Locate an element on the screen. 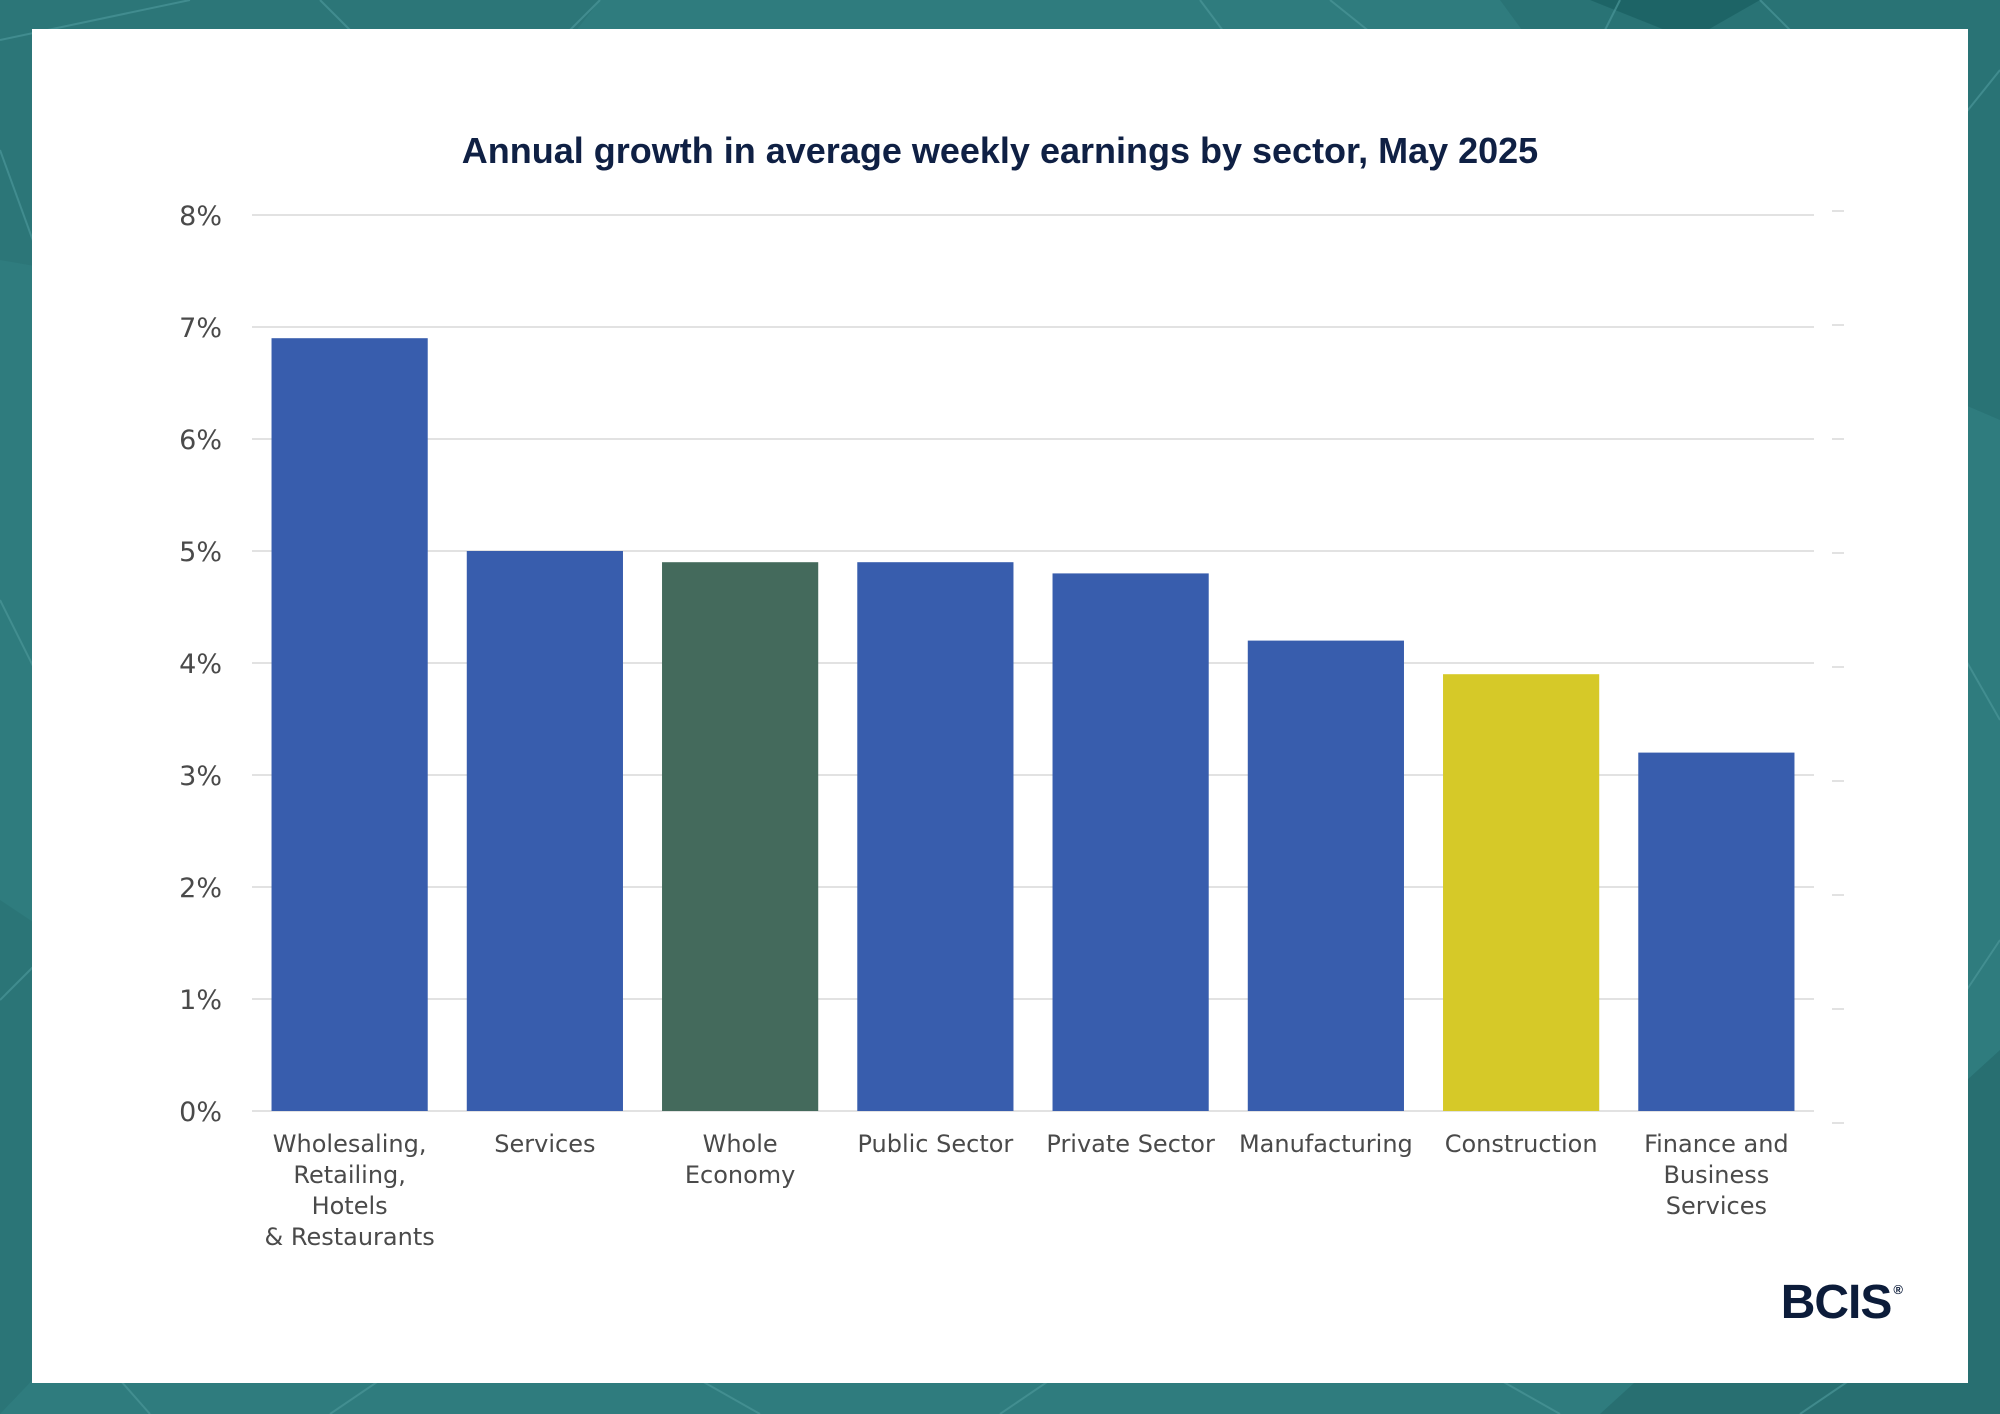 This screenshot has height=1414, width=2000. y-tick-label: 1% is located at coordinates (200, 1000).